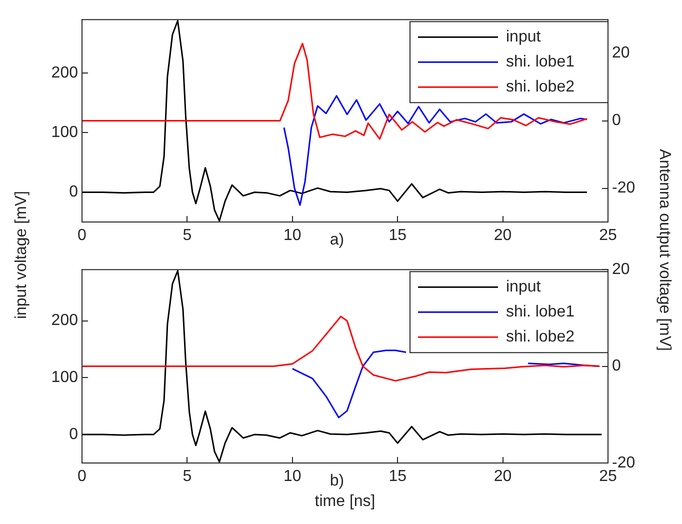 The height and width of the screenshot is (524, 682). I want to click on x-axis-title: time [ns], so click(345, 502).